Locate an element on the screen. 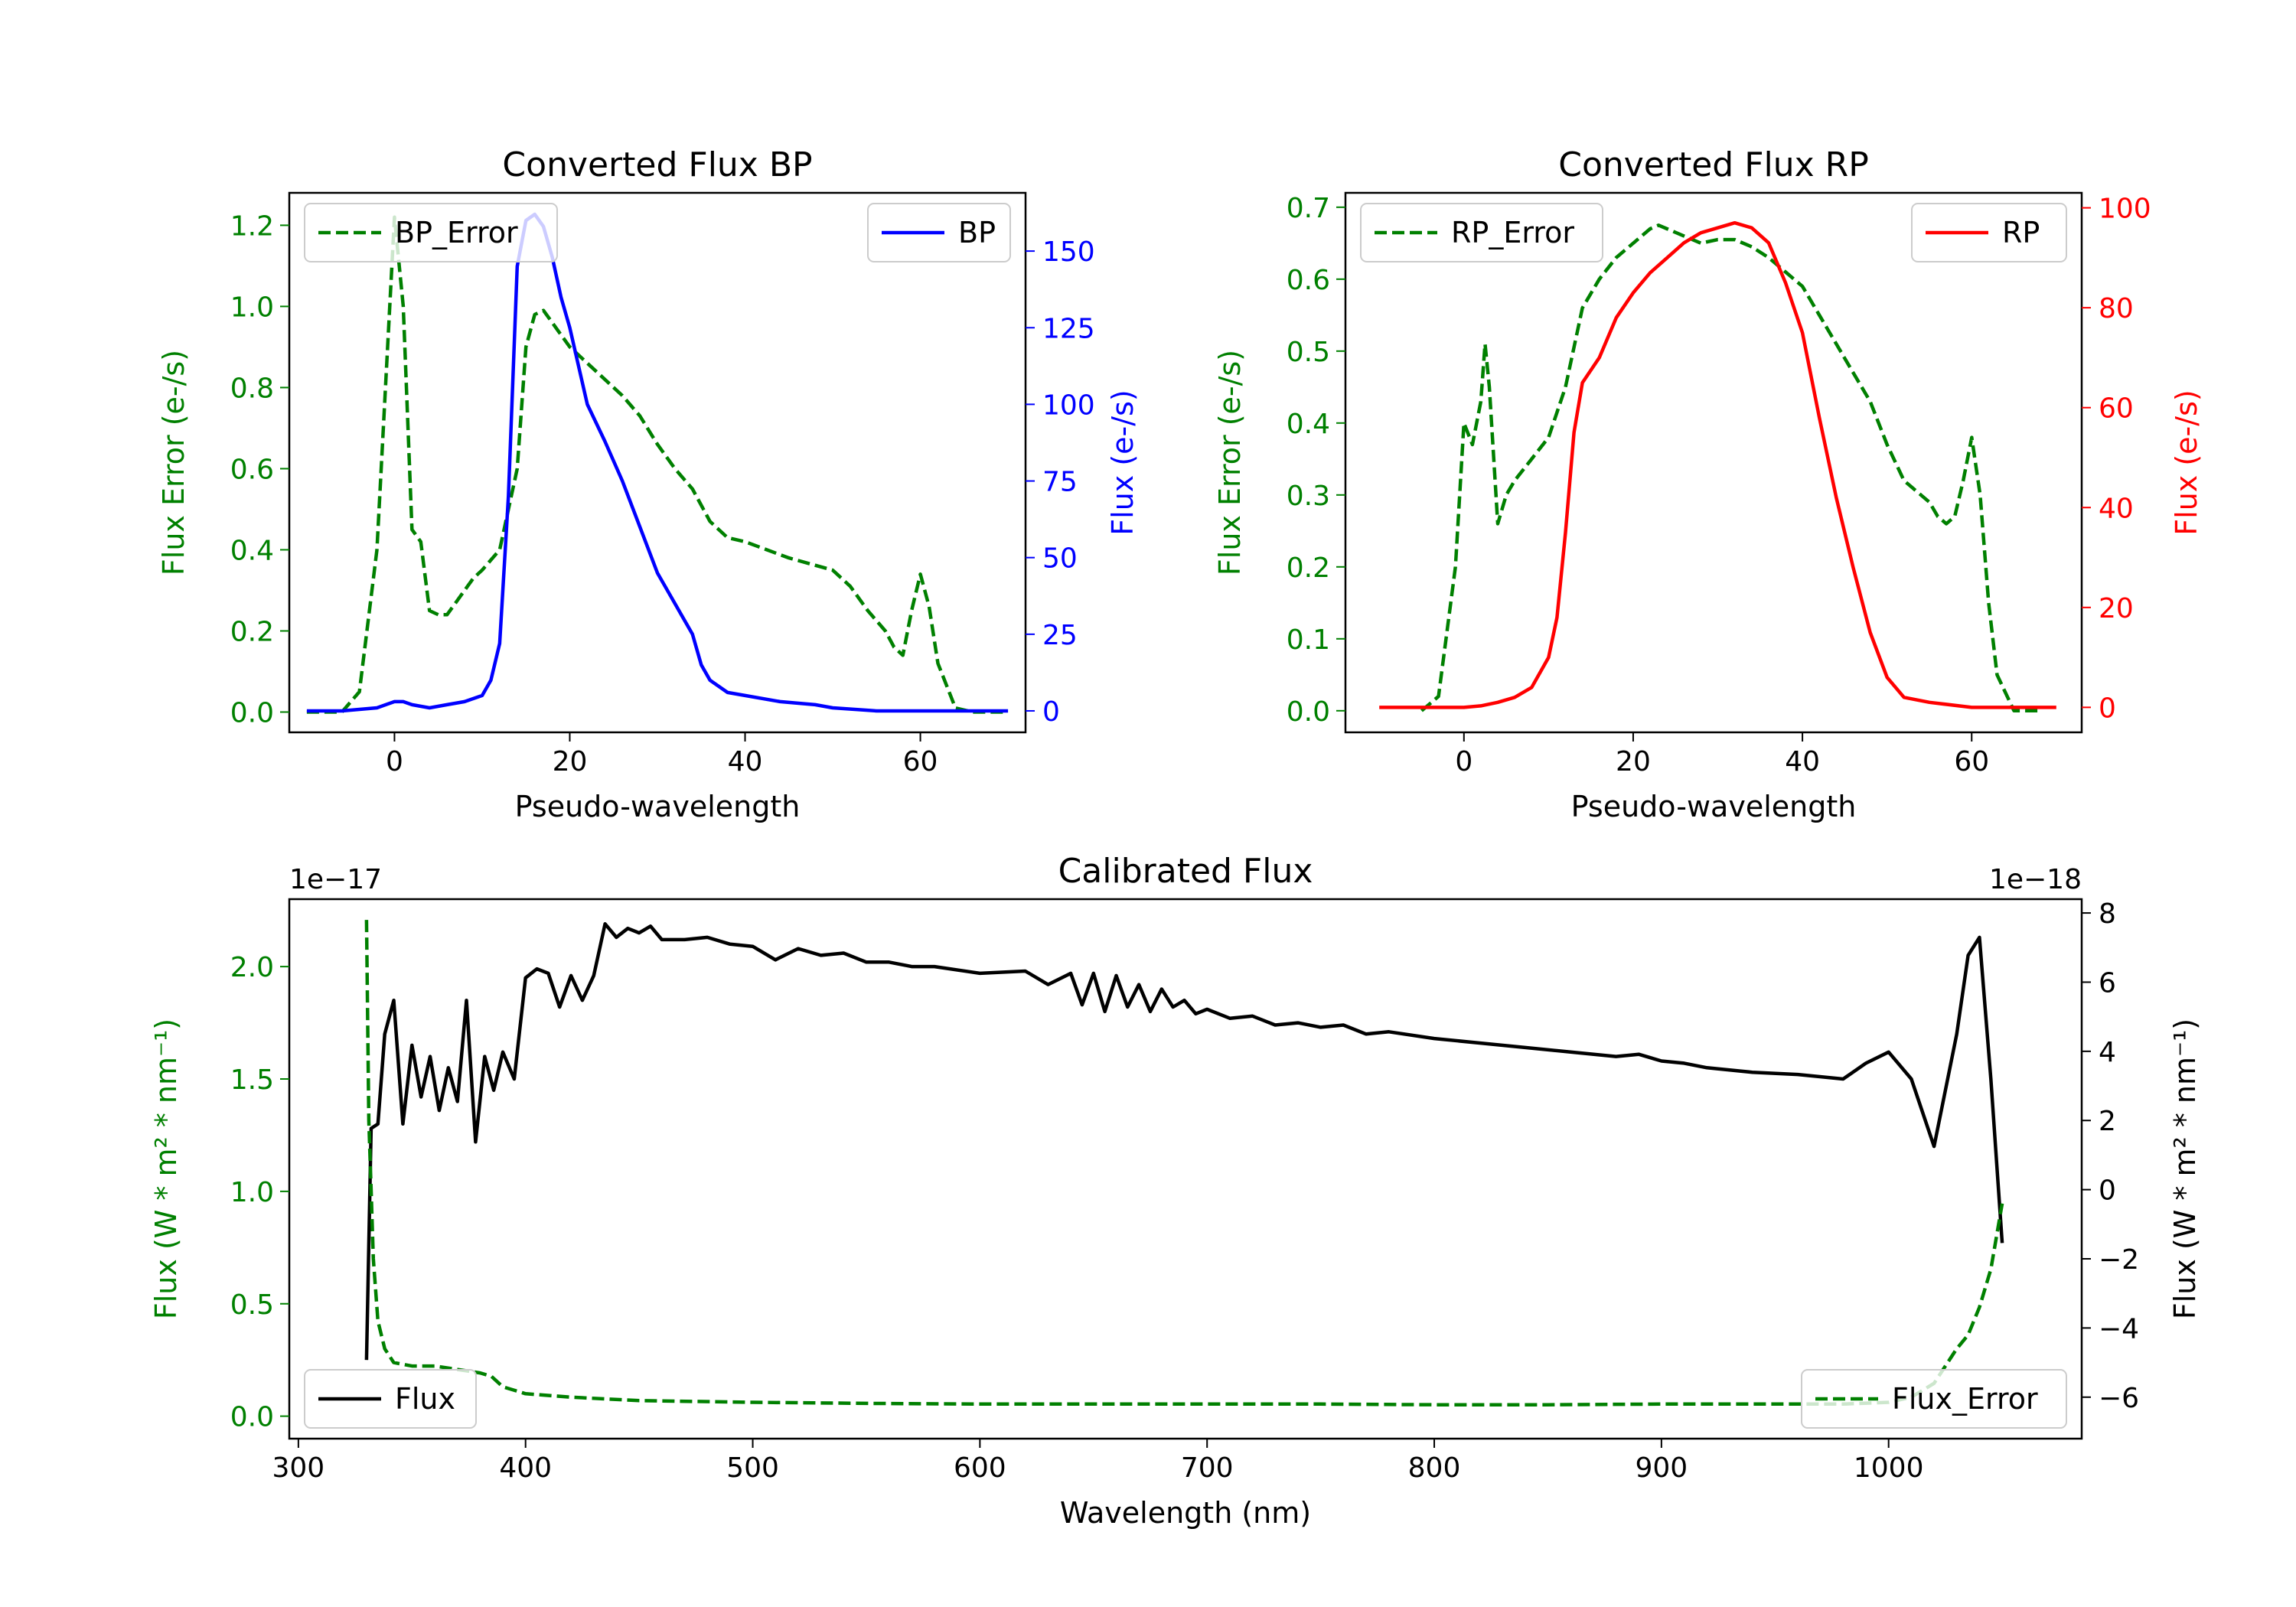 The height and width of the screenshot is (1607, 2296). y-right-tick-label: −4 is located at coordinates (2119, 1329).